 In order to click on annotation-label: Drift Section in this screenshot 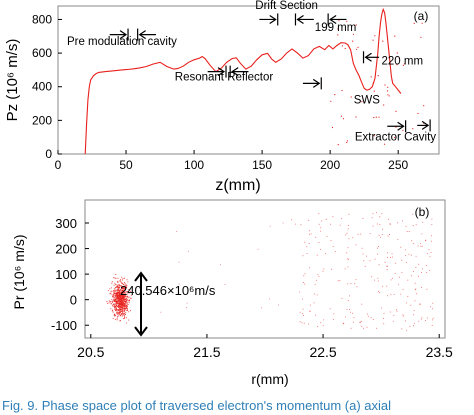, I will do `click(286, 6)`.